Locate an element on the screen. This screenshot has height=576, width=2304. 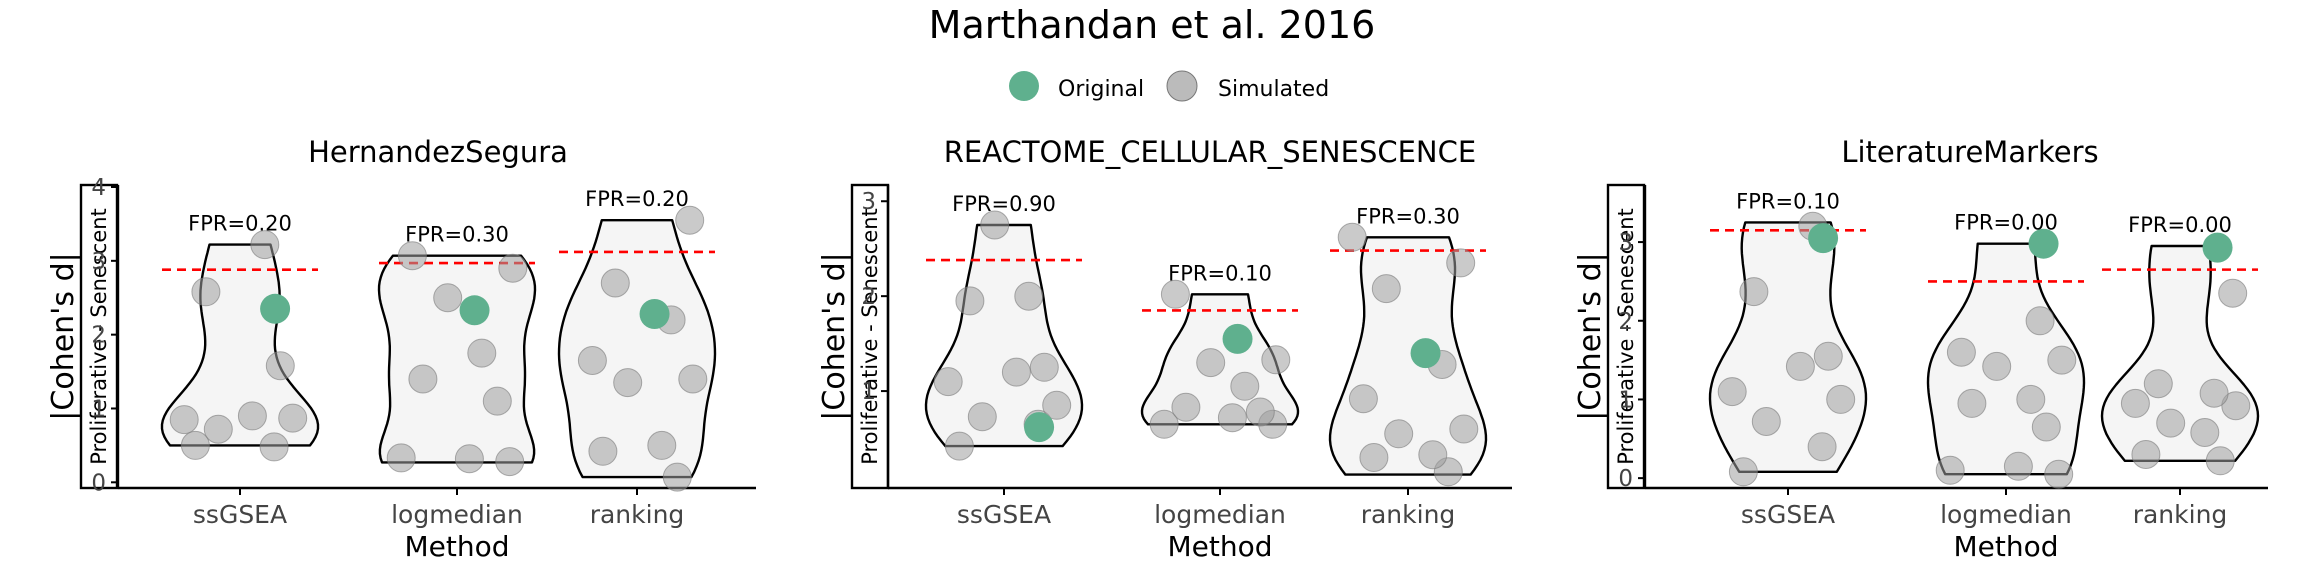
y-tick-label: 4 is located at coordinates (98, 188).